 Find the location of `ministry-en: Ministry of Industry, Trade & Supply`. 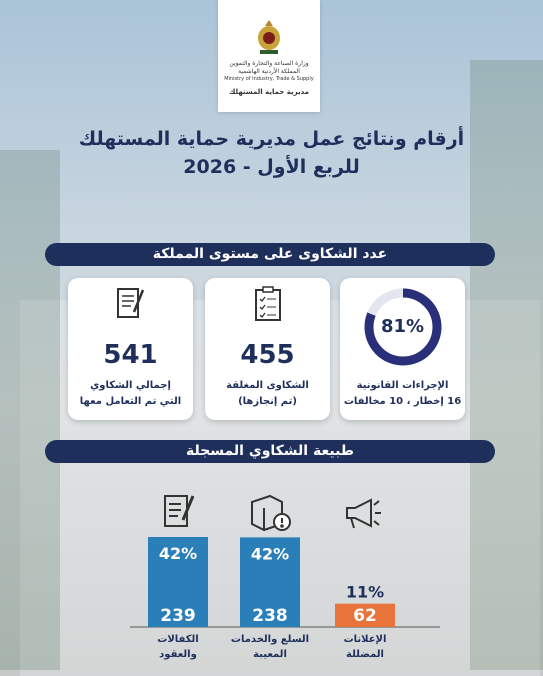

ministry-en: Ministry of Industry, Trade & Supply is located at coordinates (269, 79).